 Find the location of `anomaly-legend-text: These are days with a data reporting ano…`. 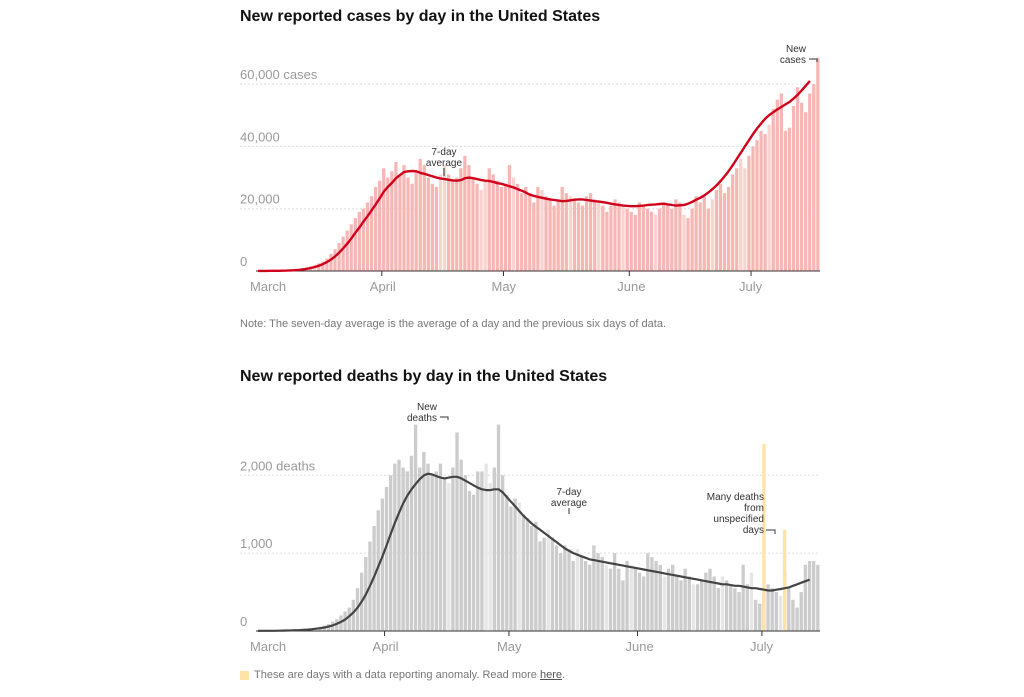

anomaly-legend-text: These are days with a data reporting ano… is located at coordinates (395, 675).